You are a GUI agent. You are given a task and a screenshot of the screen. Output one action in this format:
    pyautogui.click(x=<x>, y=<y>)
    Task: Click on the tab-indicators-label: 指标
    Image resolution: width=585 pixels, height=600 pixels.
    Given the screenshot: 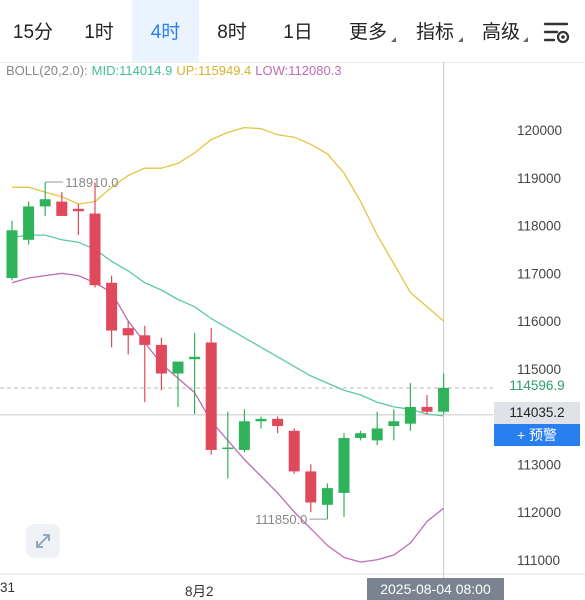 What is the action you would take?
    pyautogui.click(x=434, y=32)
    